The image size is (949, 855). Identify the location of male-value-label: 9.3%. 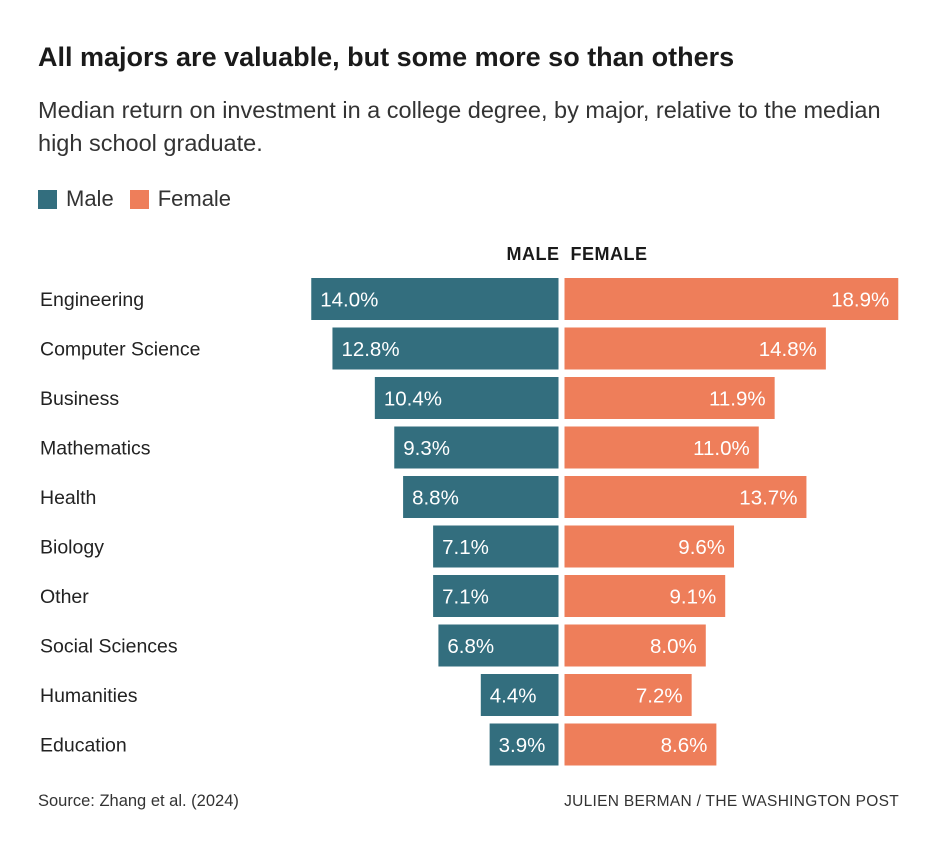
(426, 448).